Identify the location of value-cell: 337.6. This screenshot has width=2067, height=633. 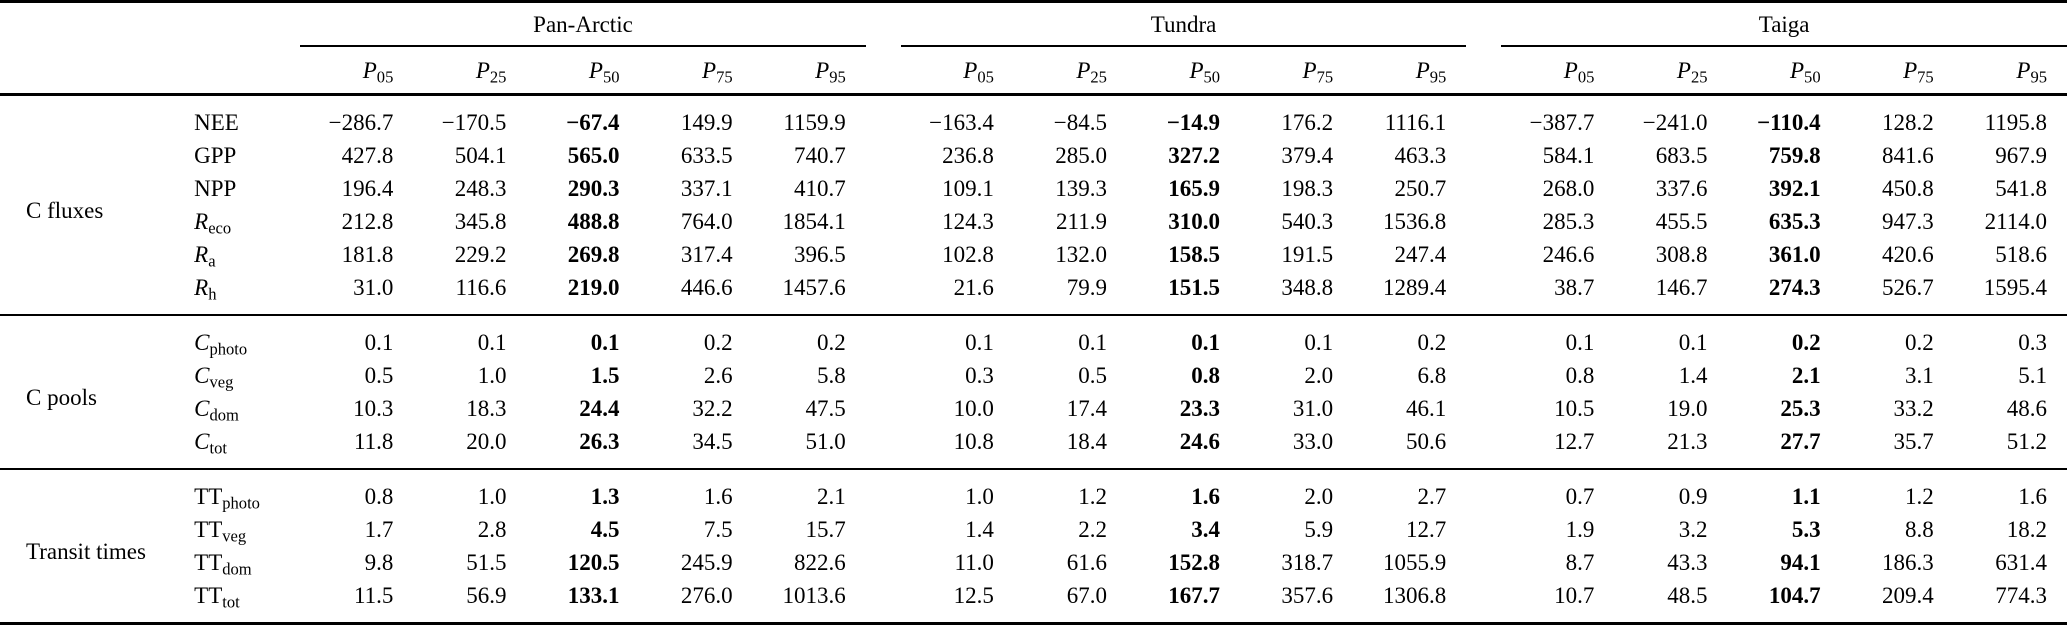
(1681, 188).